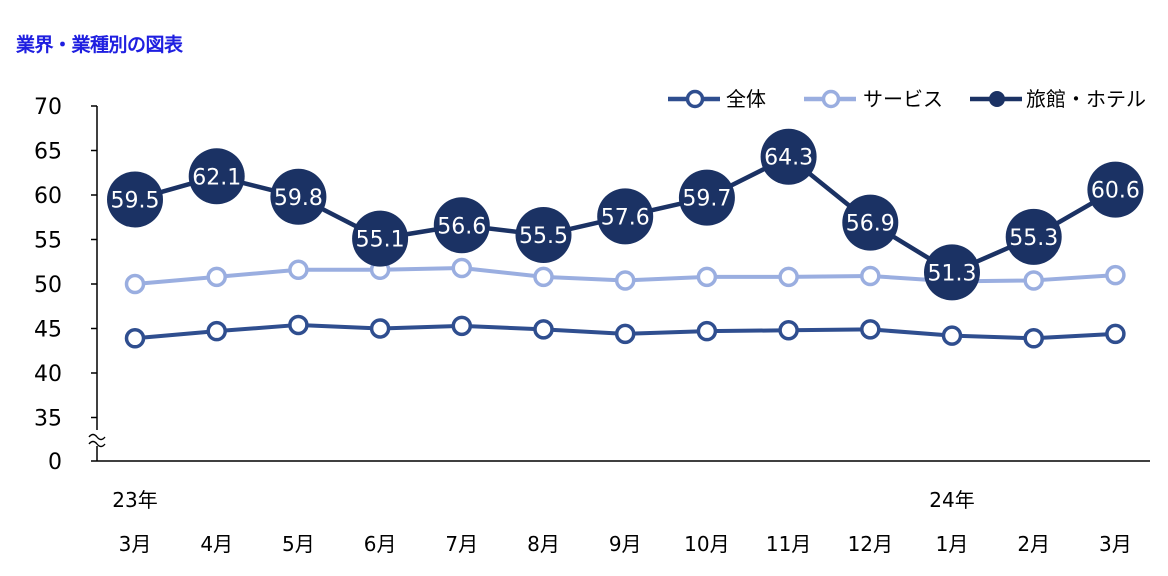 This screenshot has width=1168, height=576. What do you see at coordinates (55, 462) in the screenshot?
I see `y-tick-label: 0` at bounding box center [55, 462].